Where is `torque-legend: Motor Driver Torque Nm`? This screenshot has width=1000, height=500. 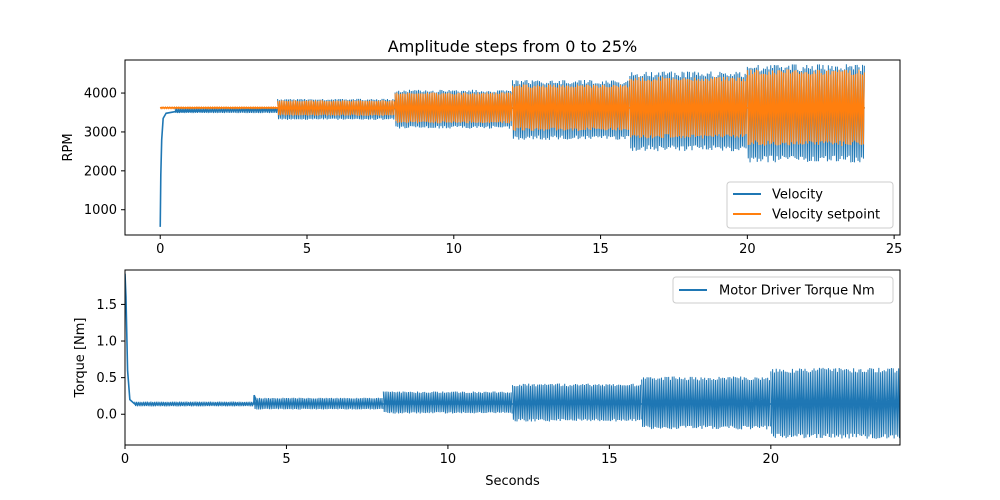
torque-legend: Motor Driver Torque Nm is located at coordinates (783, 290).